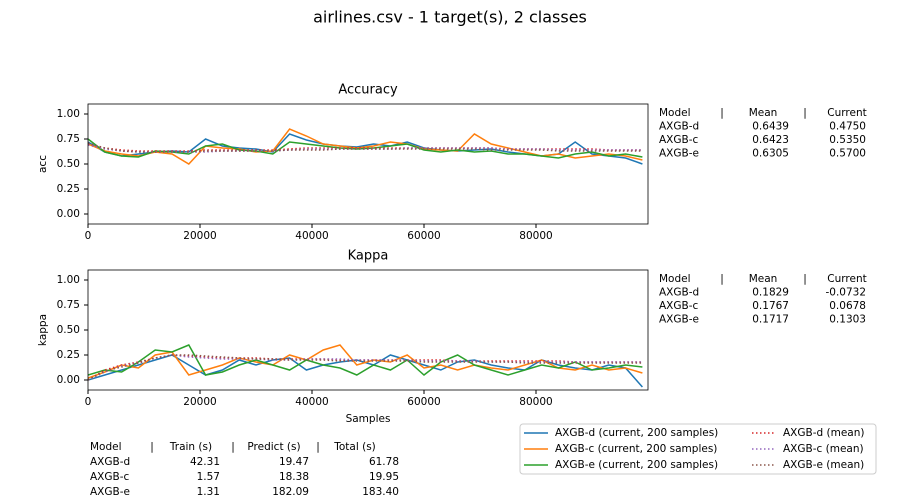 The height and width of the screenshot is (500, 900). Describe the element at coordinates (190, 447) in the screenshot. I see `timing-header: Train (s)` at that location.